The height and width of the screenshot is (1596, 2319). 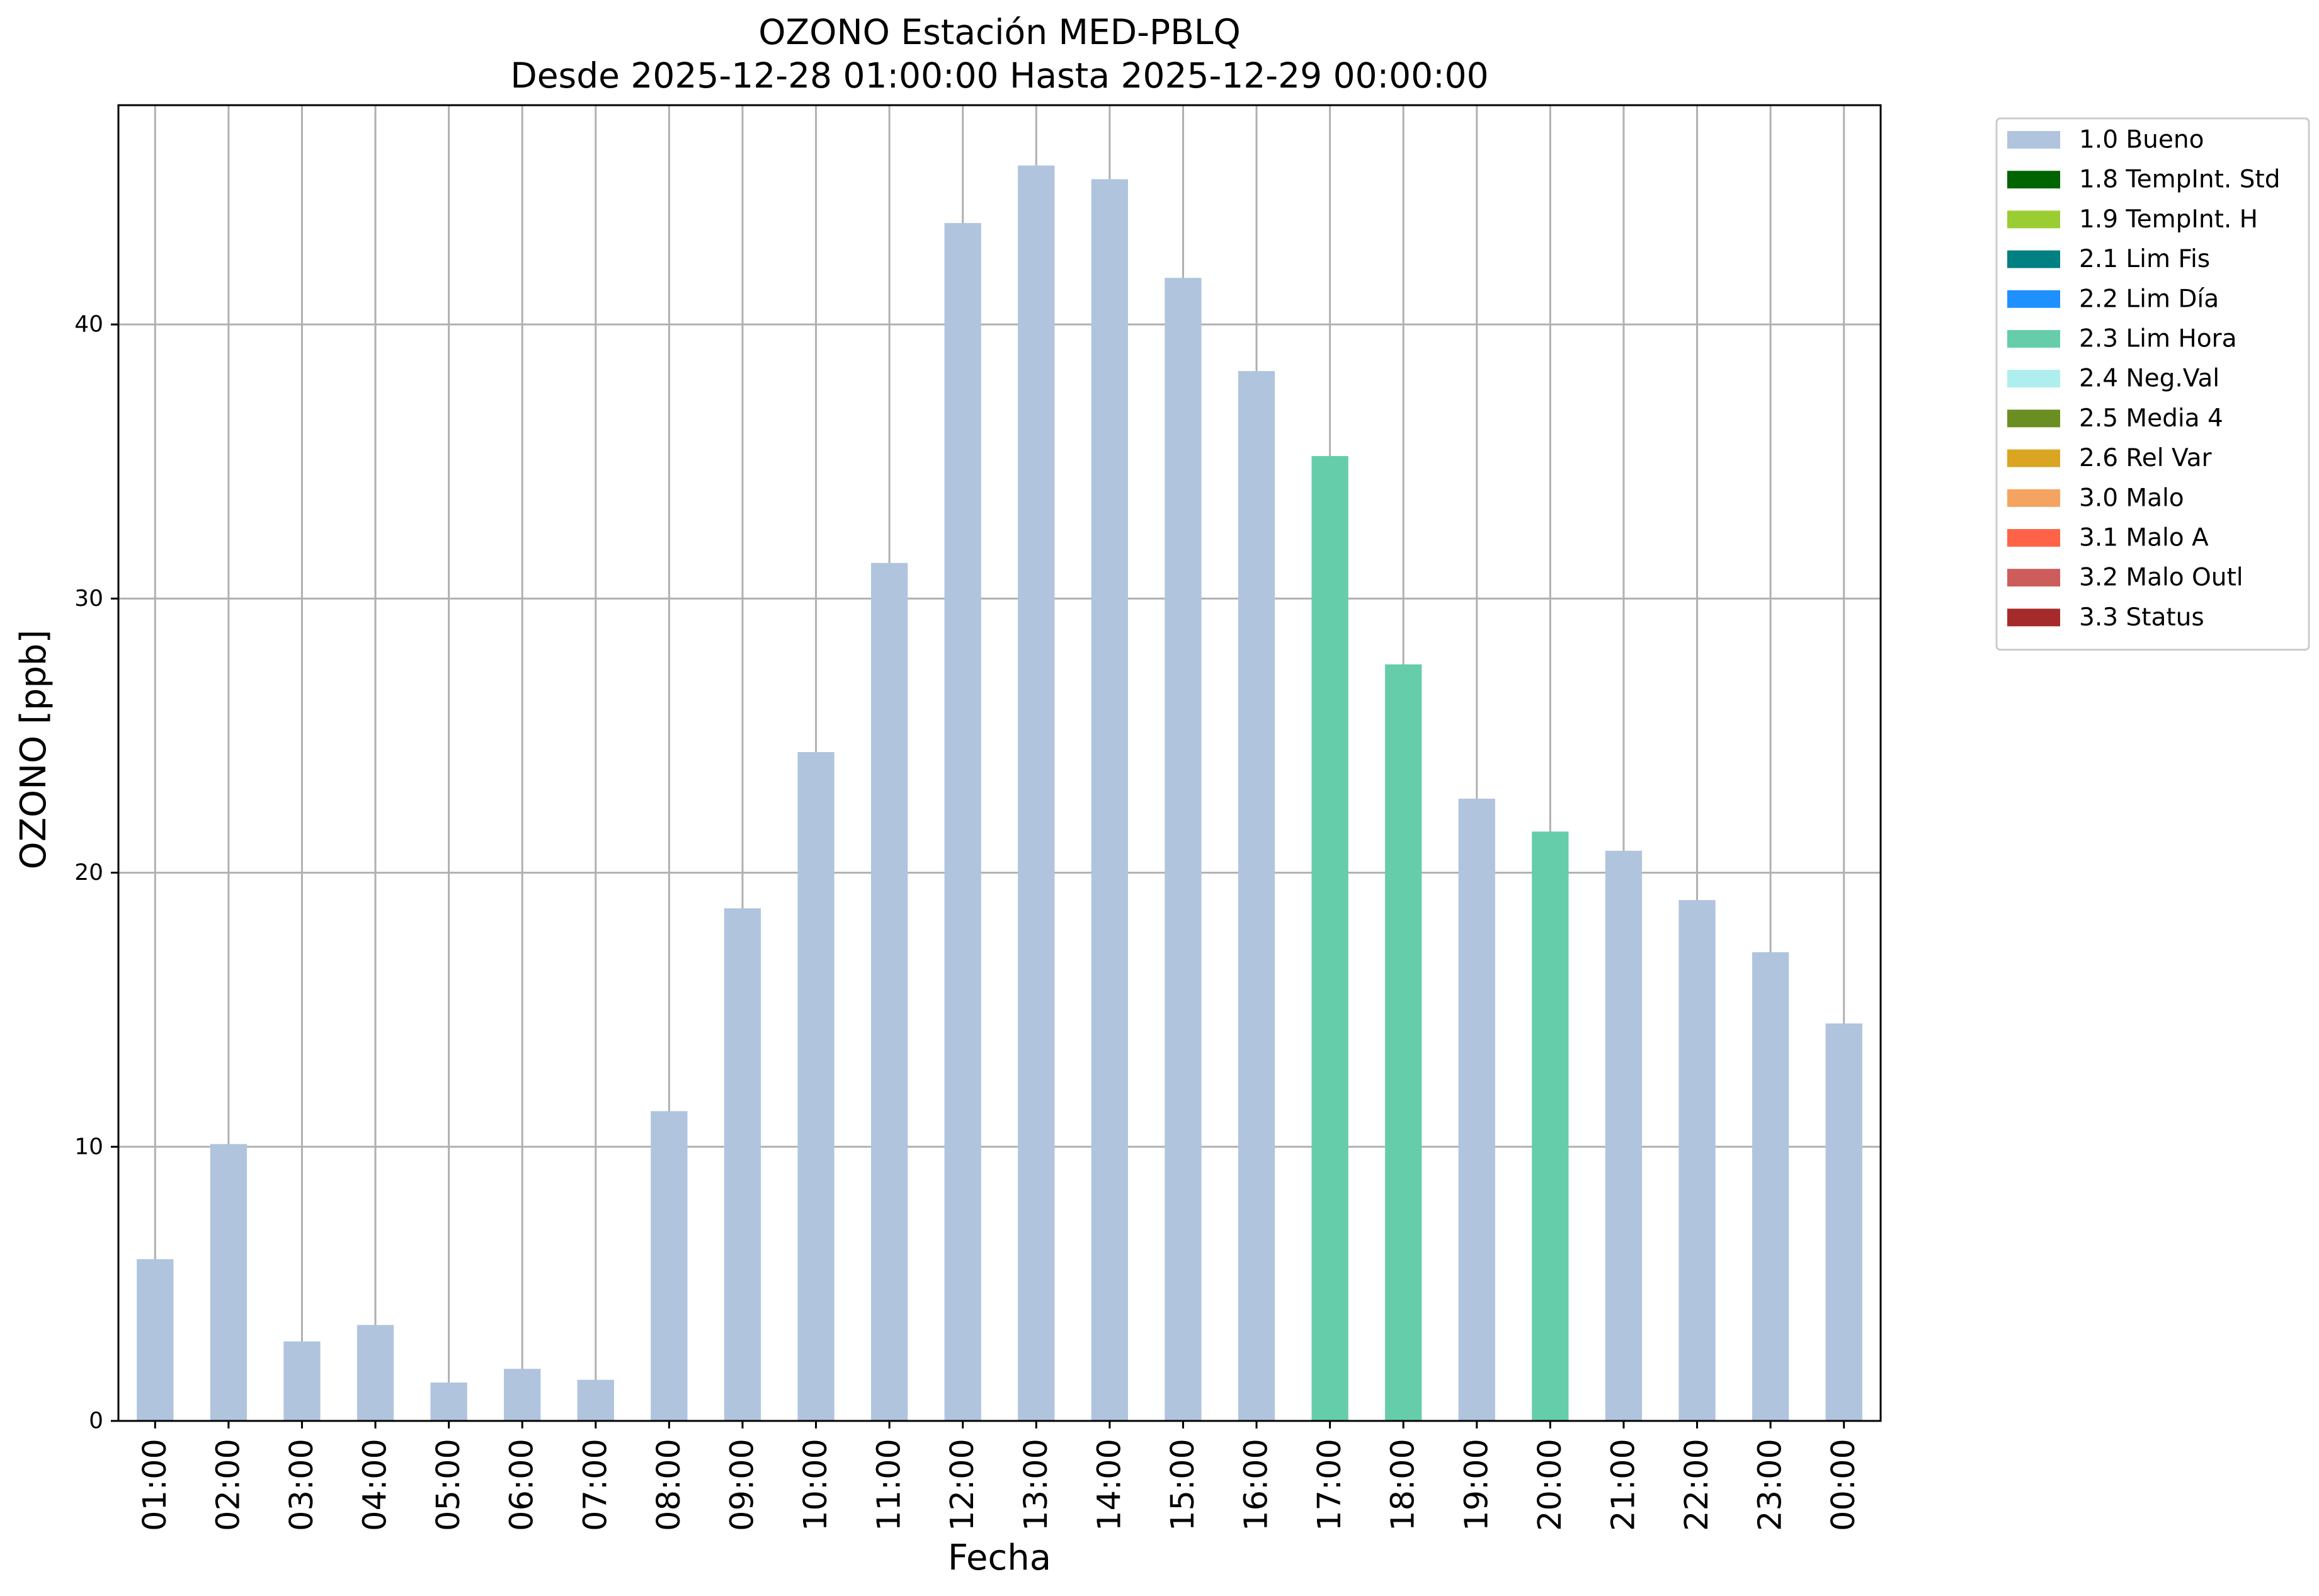 What do you see at coordinates (2168, 219) in the screenshot?
I see `legend-label: 1.9 TempInt. H` at bounding box center [2168, 219].